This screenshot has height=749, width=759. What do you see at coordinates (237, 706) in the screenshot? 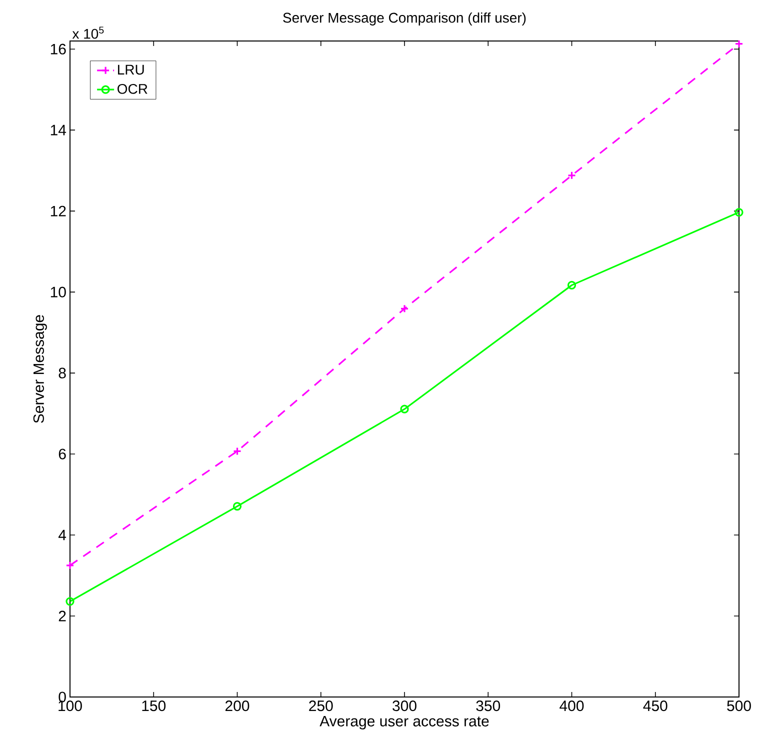
I see `x-tick-label: 200` at bounding box center [237, 706].